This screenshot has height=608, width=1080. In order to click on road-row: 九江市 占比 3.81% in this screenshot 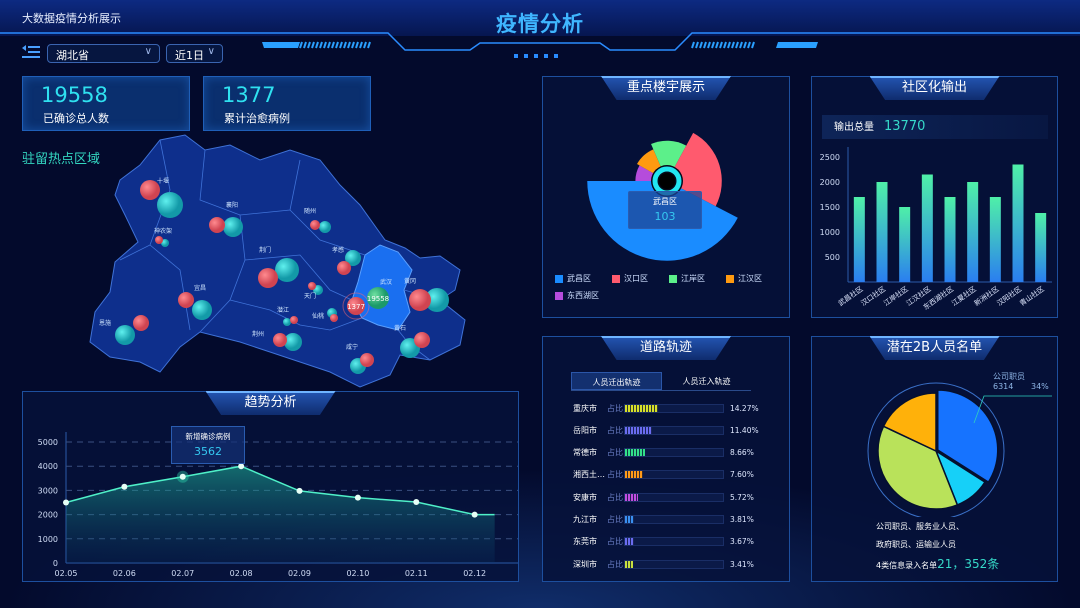, I will do `click(668, 520)`.